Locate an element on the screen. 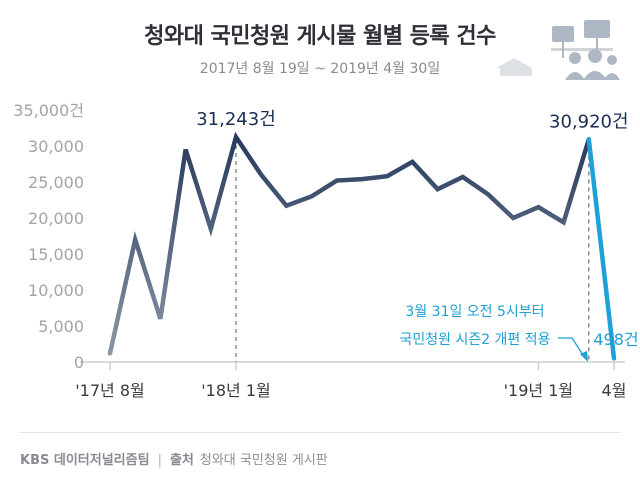 Image resolution: width=640 pixels, height=480 pixels. y-tick-label: 10,000 is located at coordinates (56, 290).